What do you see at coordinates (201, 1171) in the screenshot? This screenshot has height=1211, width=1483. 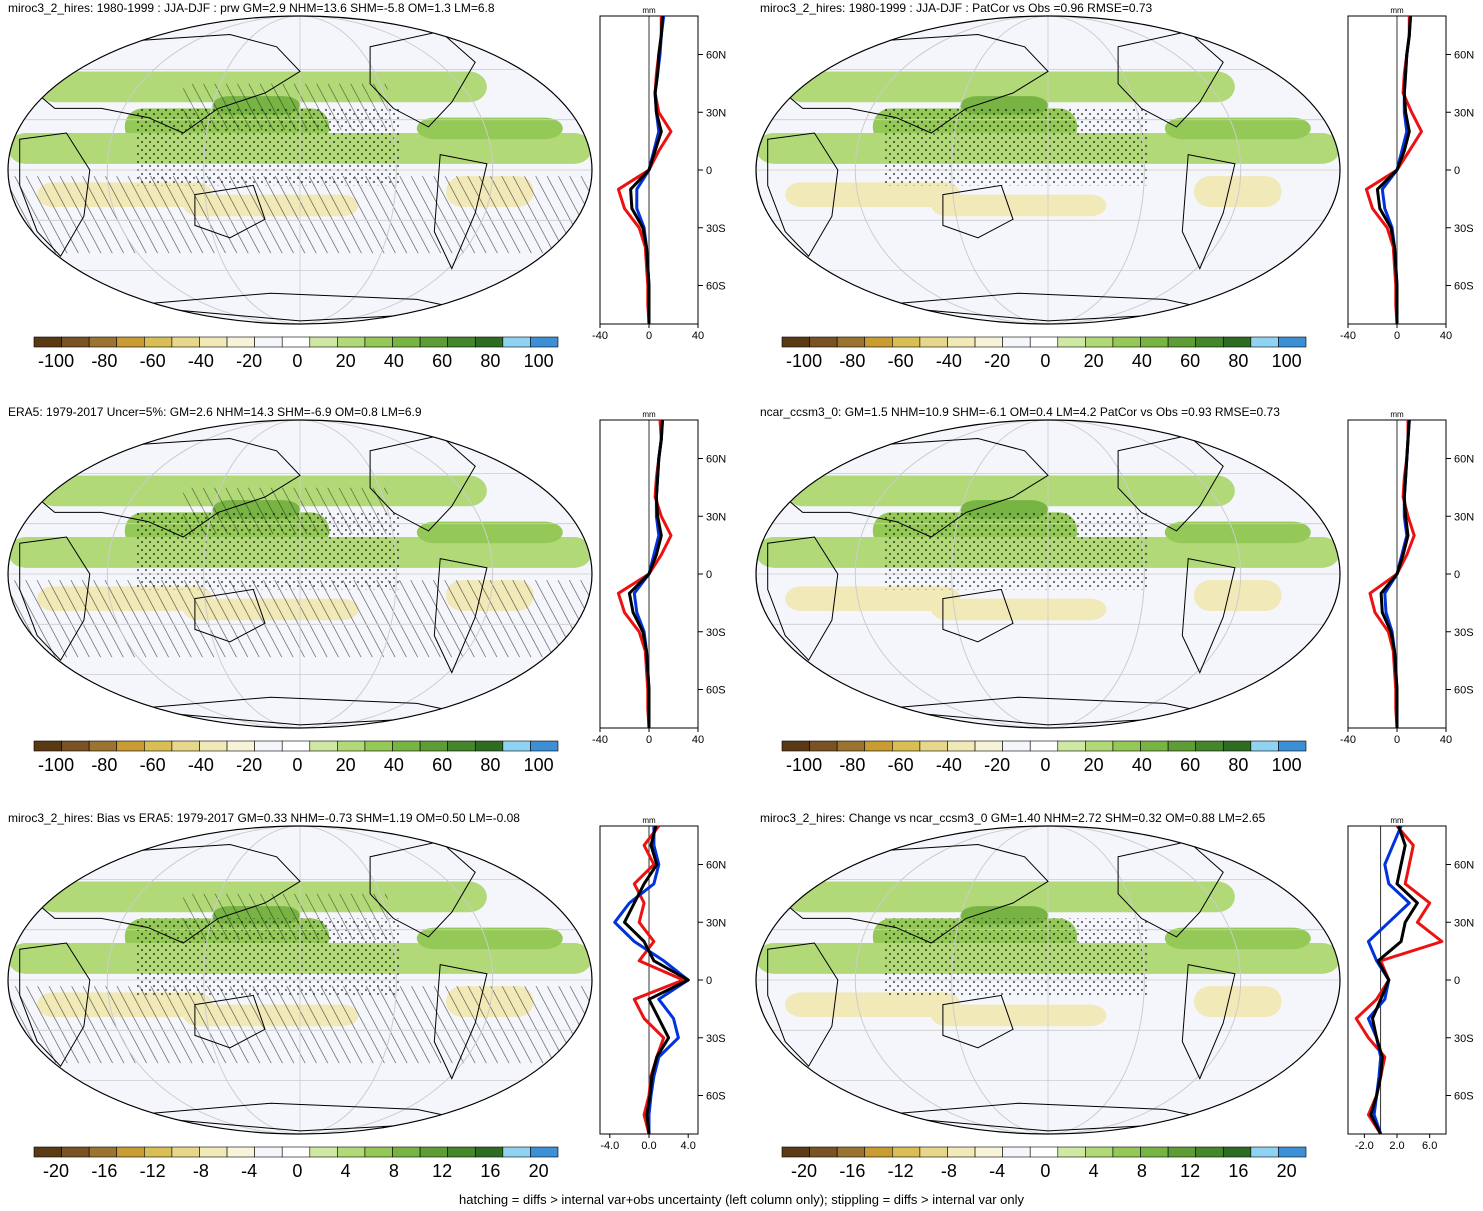 I see `colorbar-label: -8` at bounding box center [201, 1171].